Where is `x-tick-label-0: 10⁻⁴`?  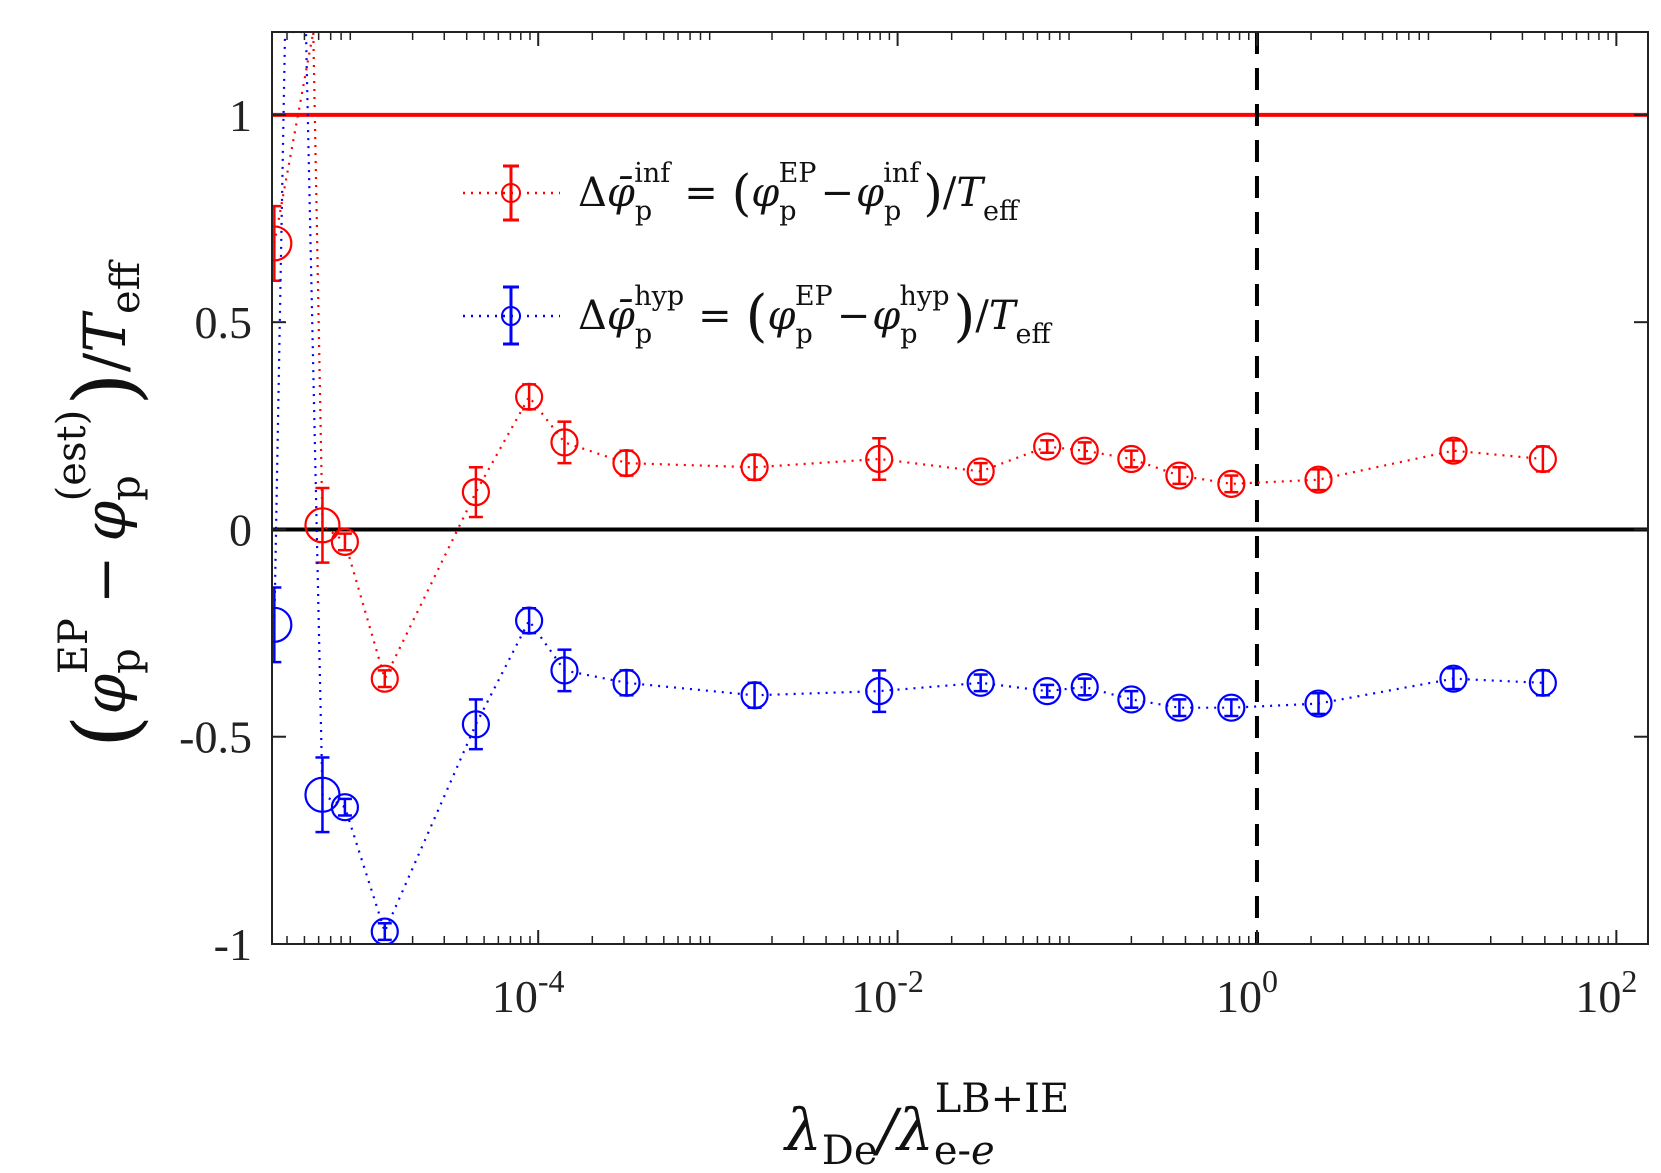
x-tick-label-0: 10⁻⁴ is located at coordinates (528, 992).